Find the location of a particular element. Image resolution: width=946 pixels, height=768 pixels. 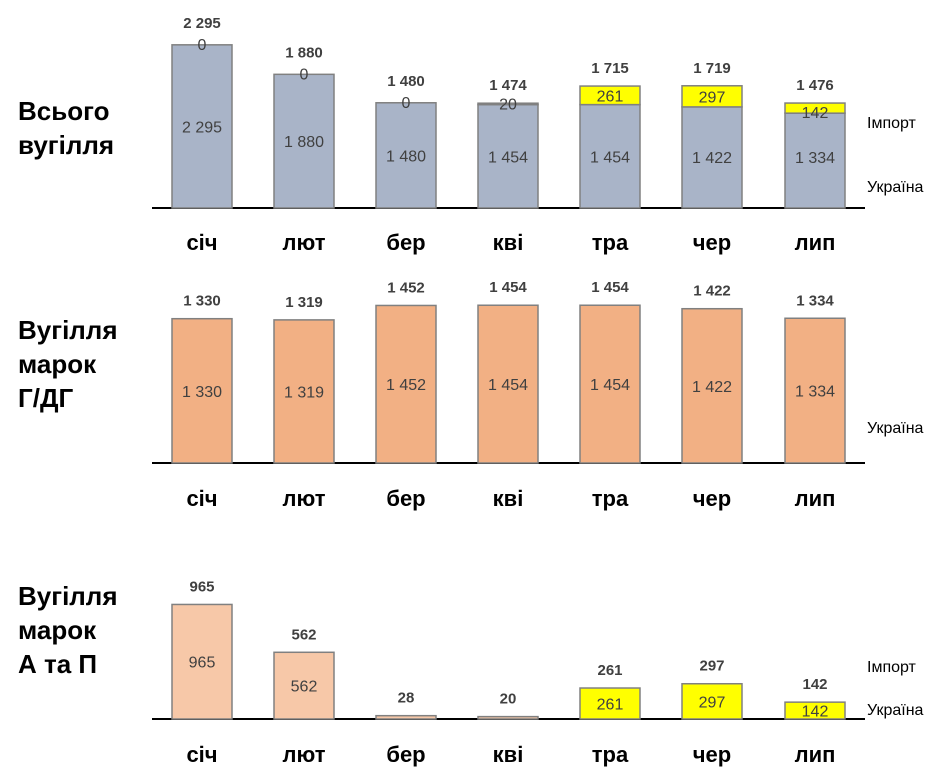

bar-ukraine-label: 1 880 is located at coordinates (304, 142).